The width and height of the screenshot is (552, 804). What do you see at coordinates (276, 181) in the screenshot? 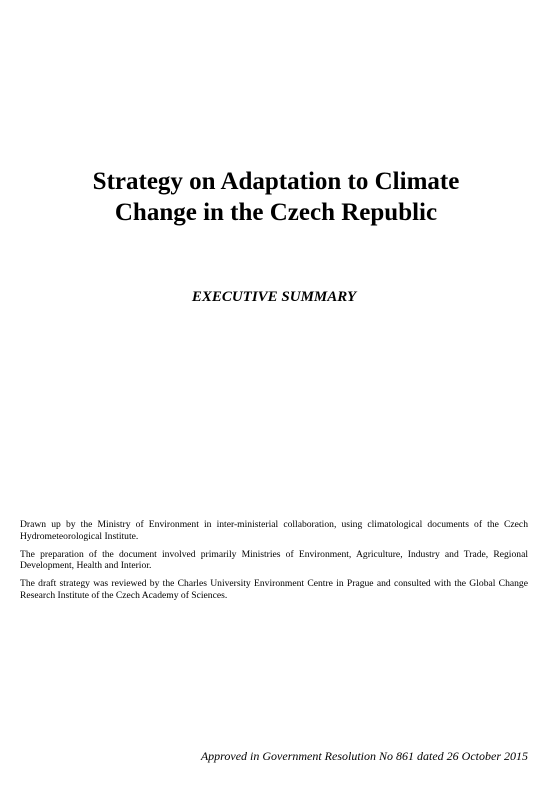
I see `document-title-line-1: Strategy on Adaptation to Climate` at bounding box center [276, 181].